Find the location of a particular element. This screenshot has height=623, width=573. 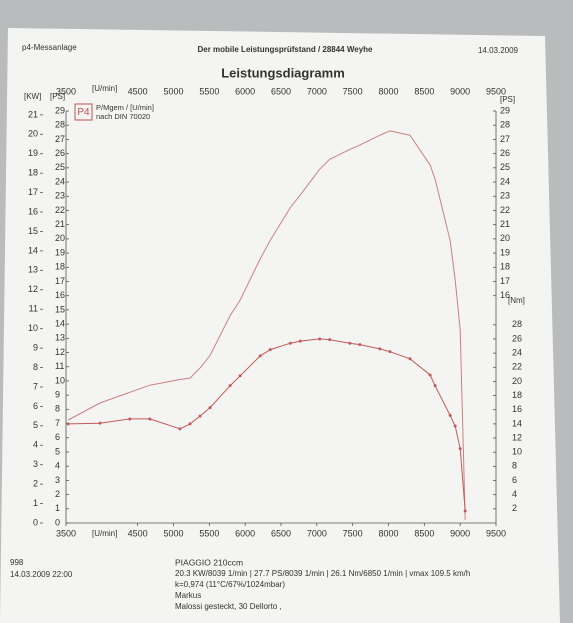

y2-tick-label: 2 is located at coordinates (514, 508).